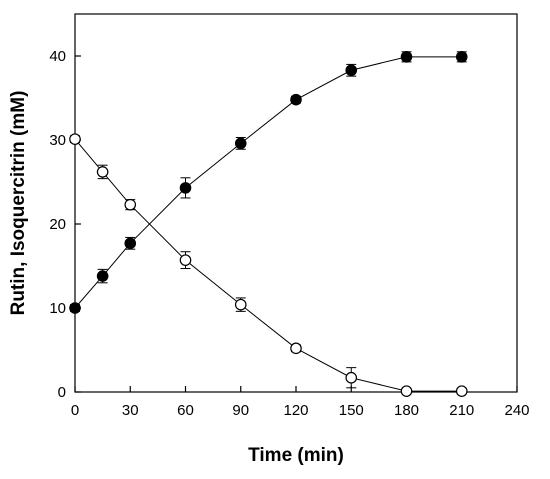 The height and width of the screenshot is (479, 550). Describe the element at coordinates (18, 203) in the screenshot. I see `y-axis-title: Rutin, Isoquercitrin (mM)` at that location.